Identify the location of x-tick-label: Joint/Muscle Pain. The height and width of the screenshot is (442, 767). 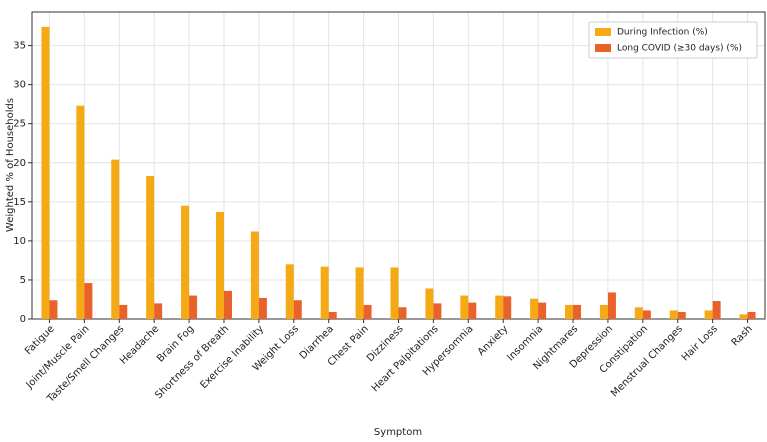
(58, 357).